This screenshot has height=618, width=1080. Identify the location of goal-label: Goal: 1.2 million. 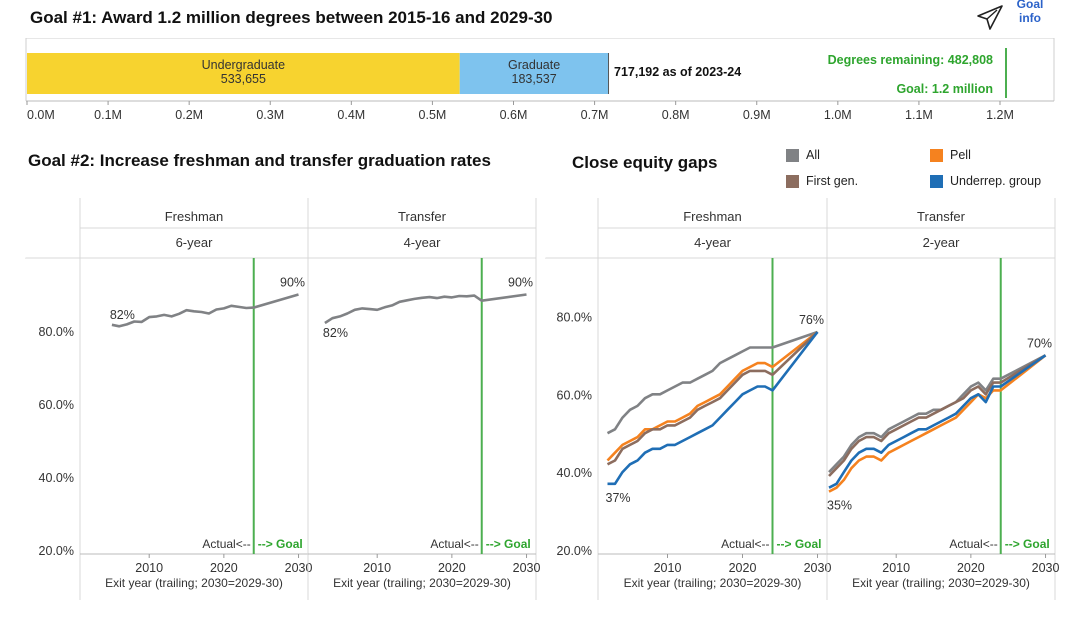
(944, 89).